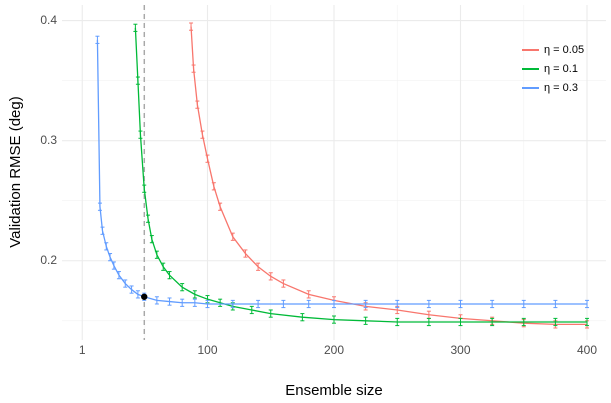 The width and height of the screenshot is (611, 403). I want to click on legend-label: η = 0.3, so click(561, 88).